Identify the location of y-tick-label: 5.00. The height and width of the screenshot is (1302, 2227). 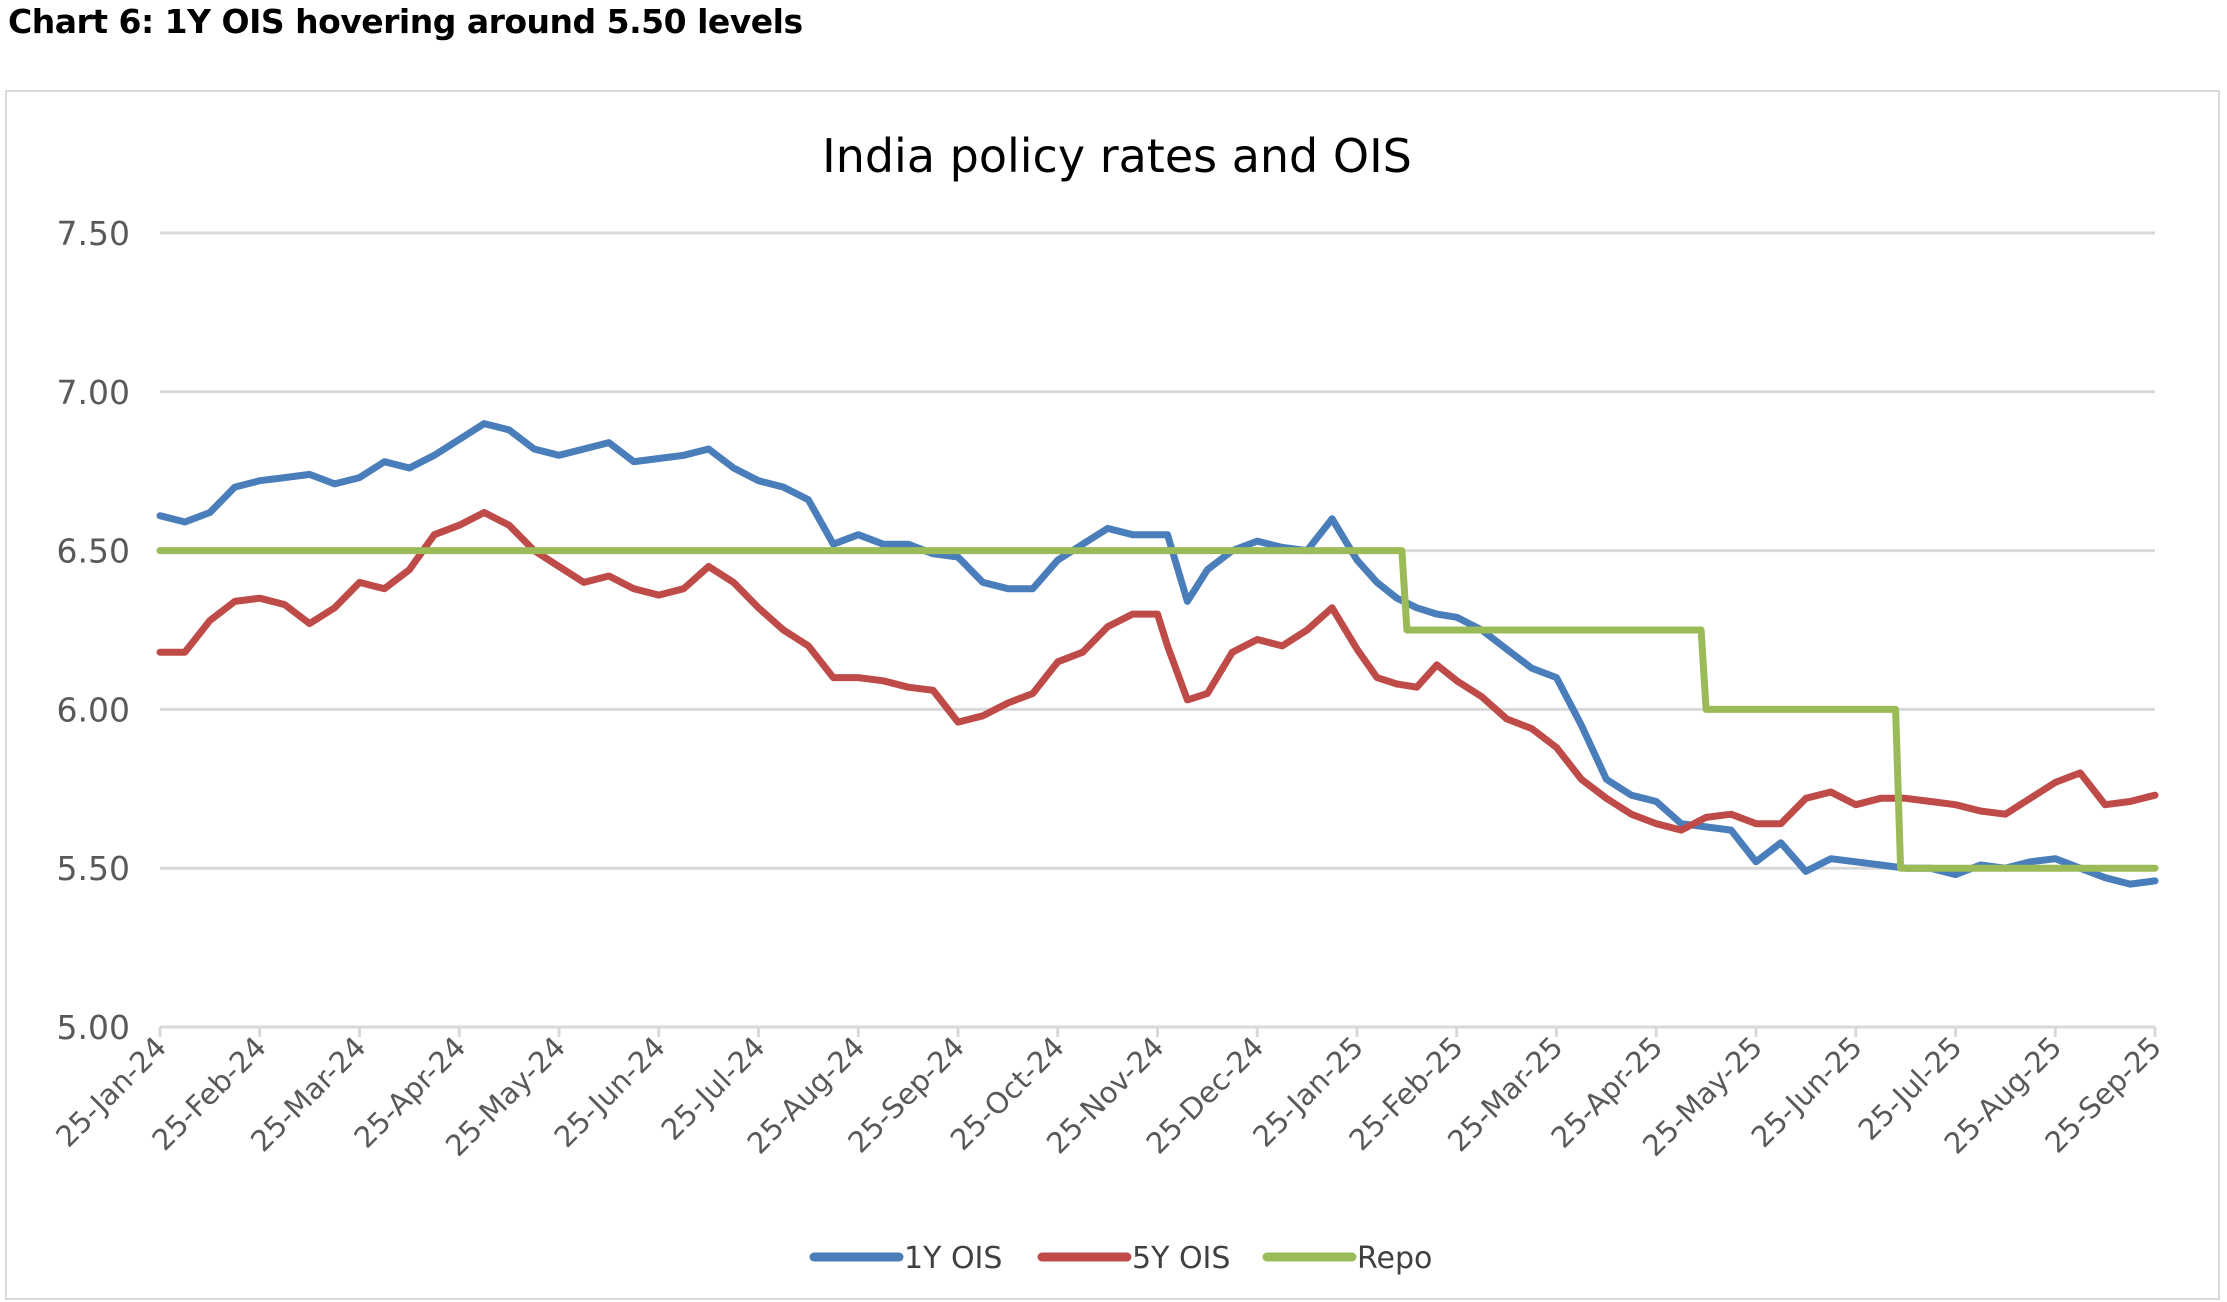
(93, 1027).